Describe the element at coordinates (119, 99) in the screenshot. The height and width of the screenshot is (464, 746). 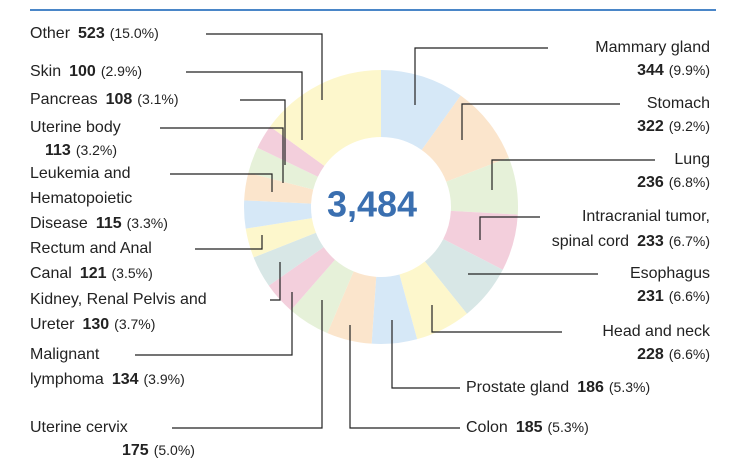
I see `label-count: 108` at that location.